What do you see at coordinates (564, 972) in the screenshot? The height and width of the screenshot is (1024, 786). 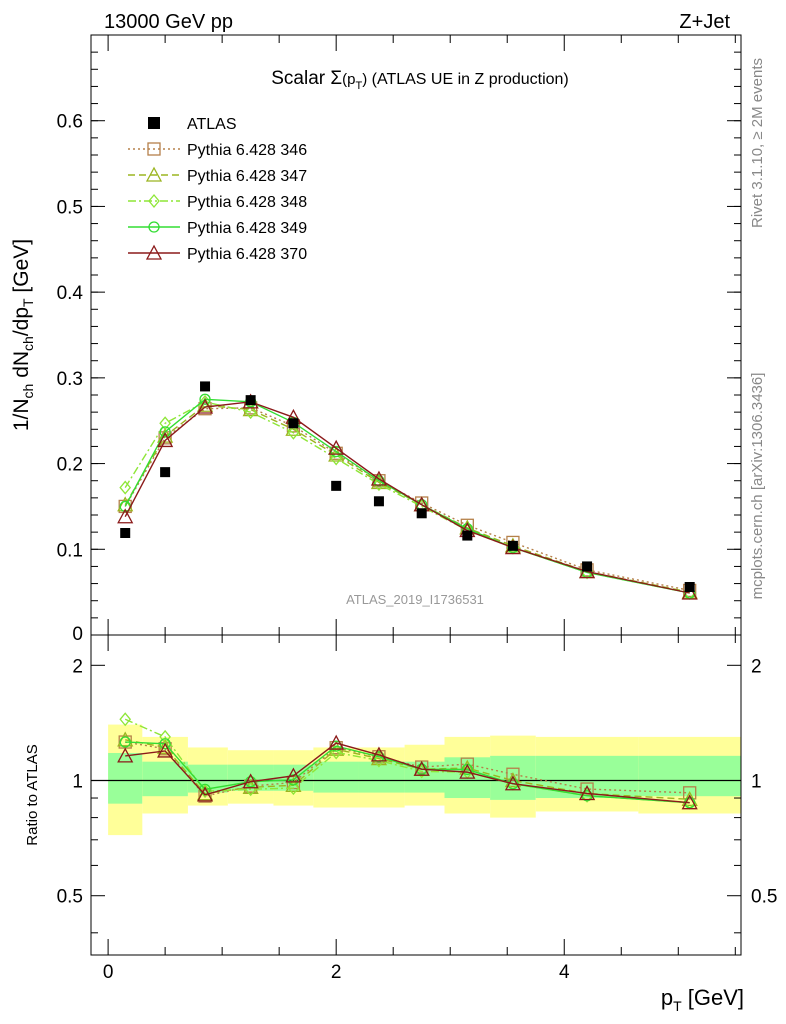 I see `x-tick-label: 4` at bounding box center [564, 972].